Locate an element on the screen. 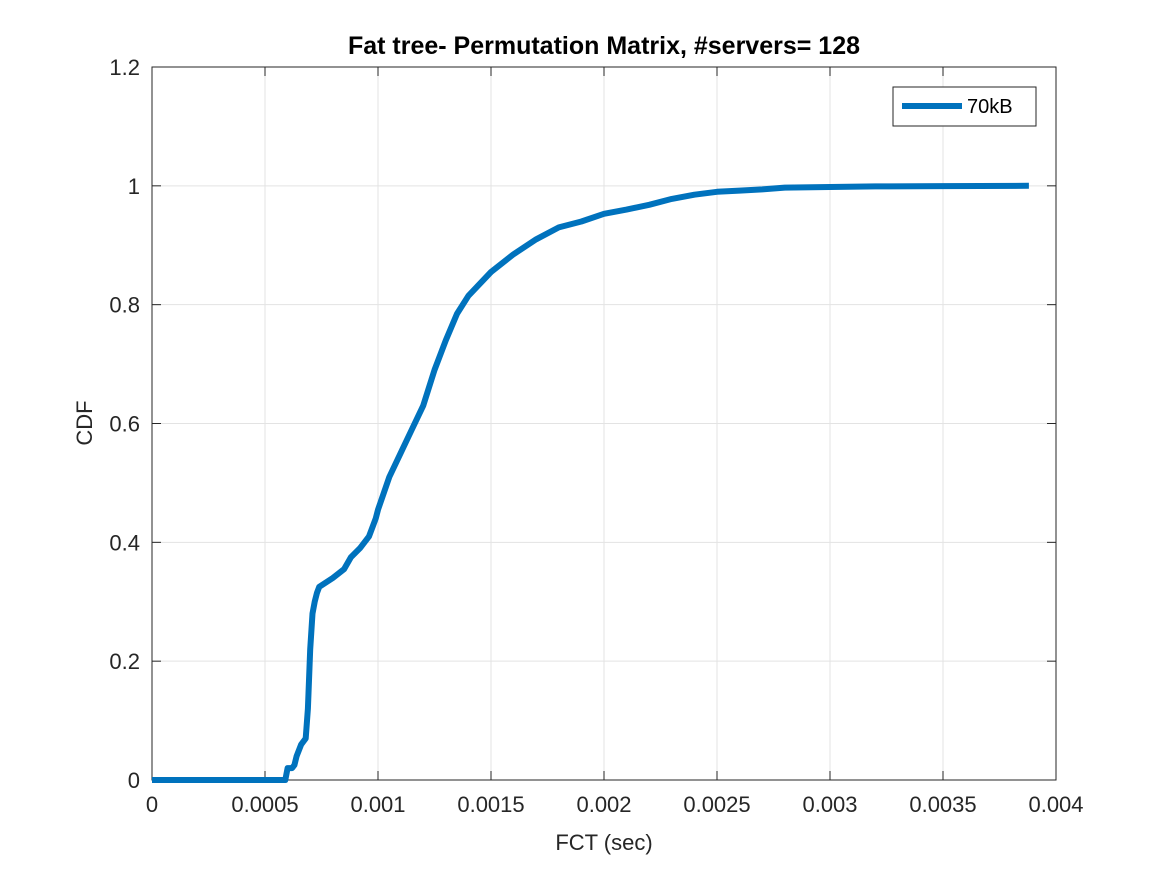 This screenshot has width=1167, height=875. x-tick-label: 0.0015 is located at coordinates (490, 804).